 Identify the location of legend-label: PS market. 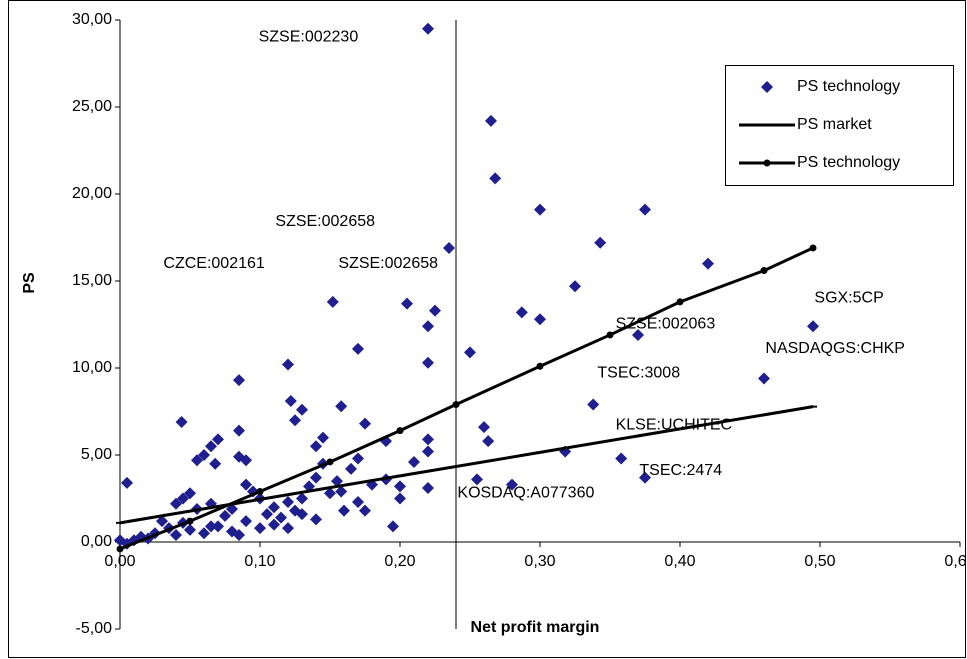
(834, 124).